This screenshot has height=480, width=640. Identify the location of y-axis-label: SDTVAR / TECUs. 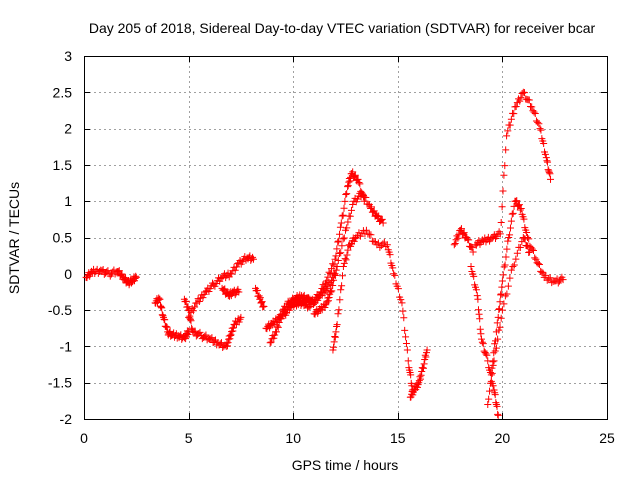
(14, 238).